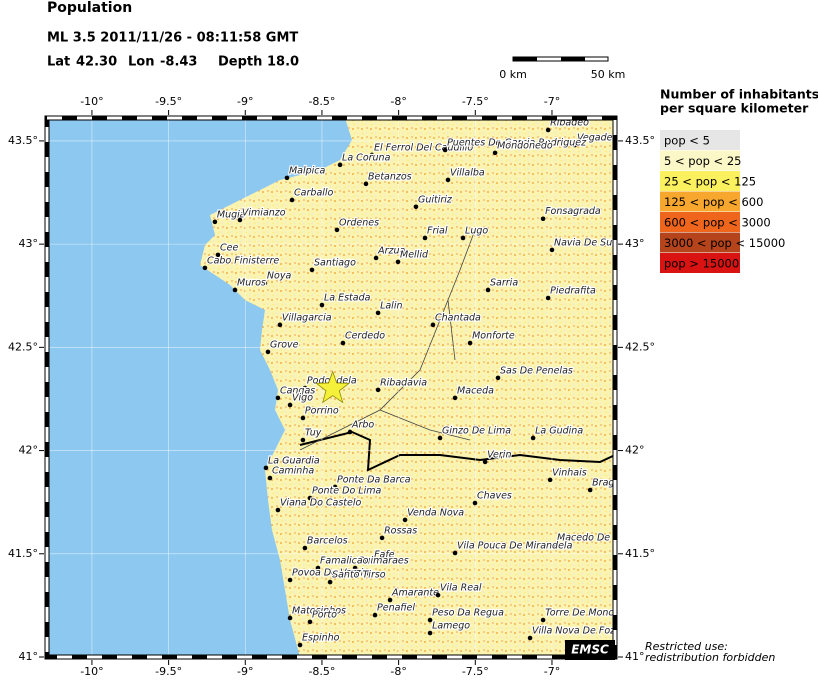  Describe the element at coordinates (347, 298) in the screenshot. I see `town-label: La Estada` at that location.